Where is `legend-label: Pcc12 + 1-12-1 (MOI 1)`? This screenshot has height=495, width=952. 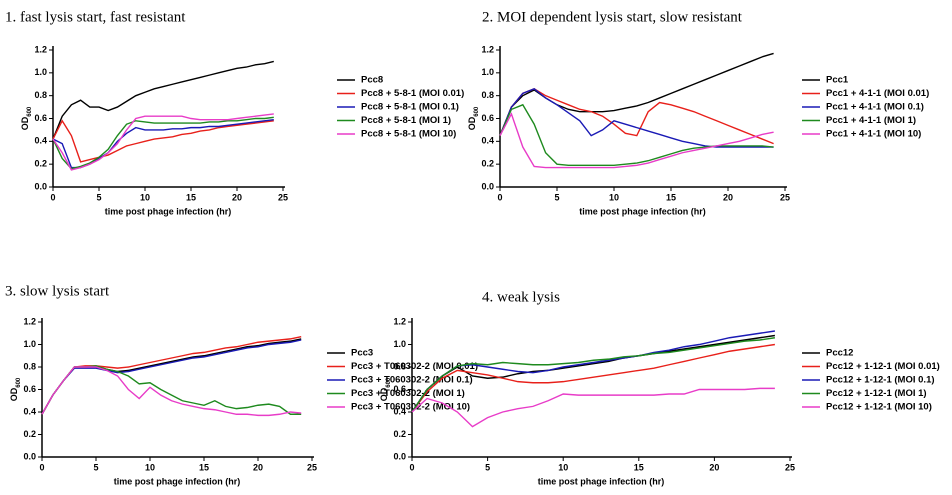 legend-label: Pcc12 + 1-12-1 (MOI 1) is located at coordinates (876, 393).